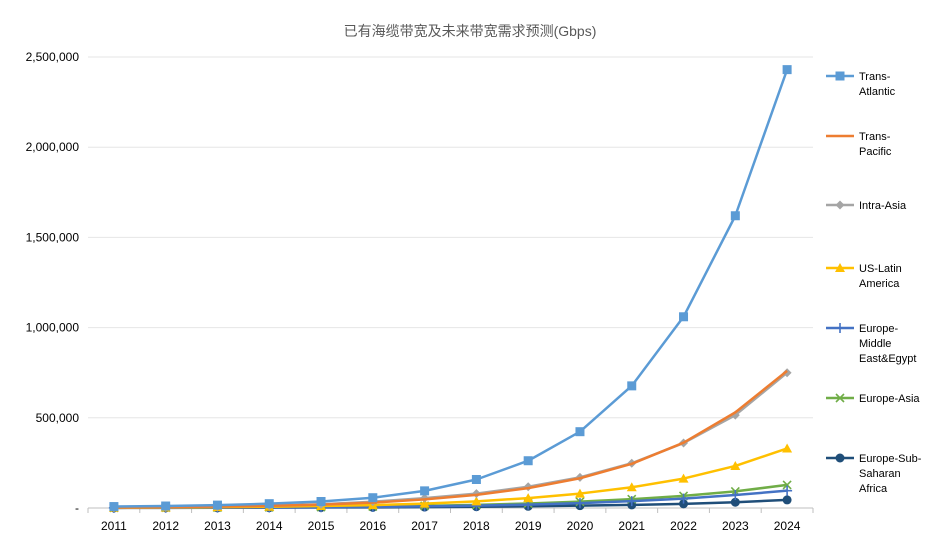 Image resolution: width=925 pixels, height=537 pixels. What do you see at coordinates (880, 269) in the screenshot?
I see `legend-label: US-Latin` at bounding box center [880, 269].